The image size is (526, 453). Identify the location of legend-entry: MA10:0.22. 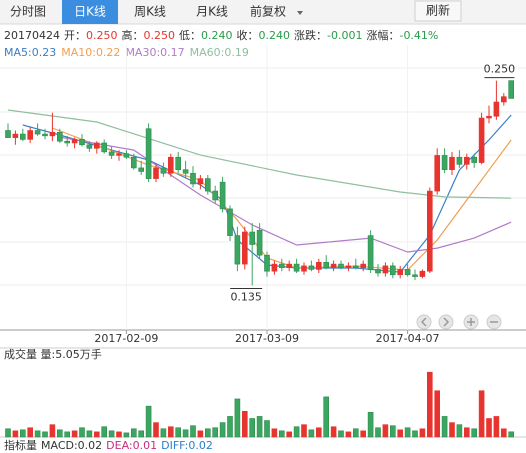
(90, 52).